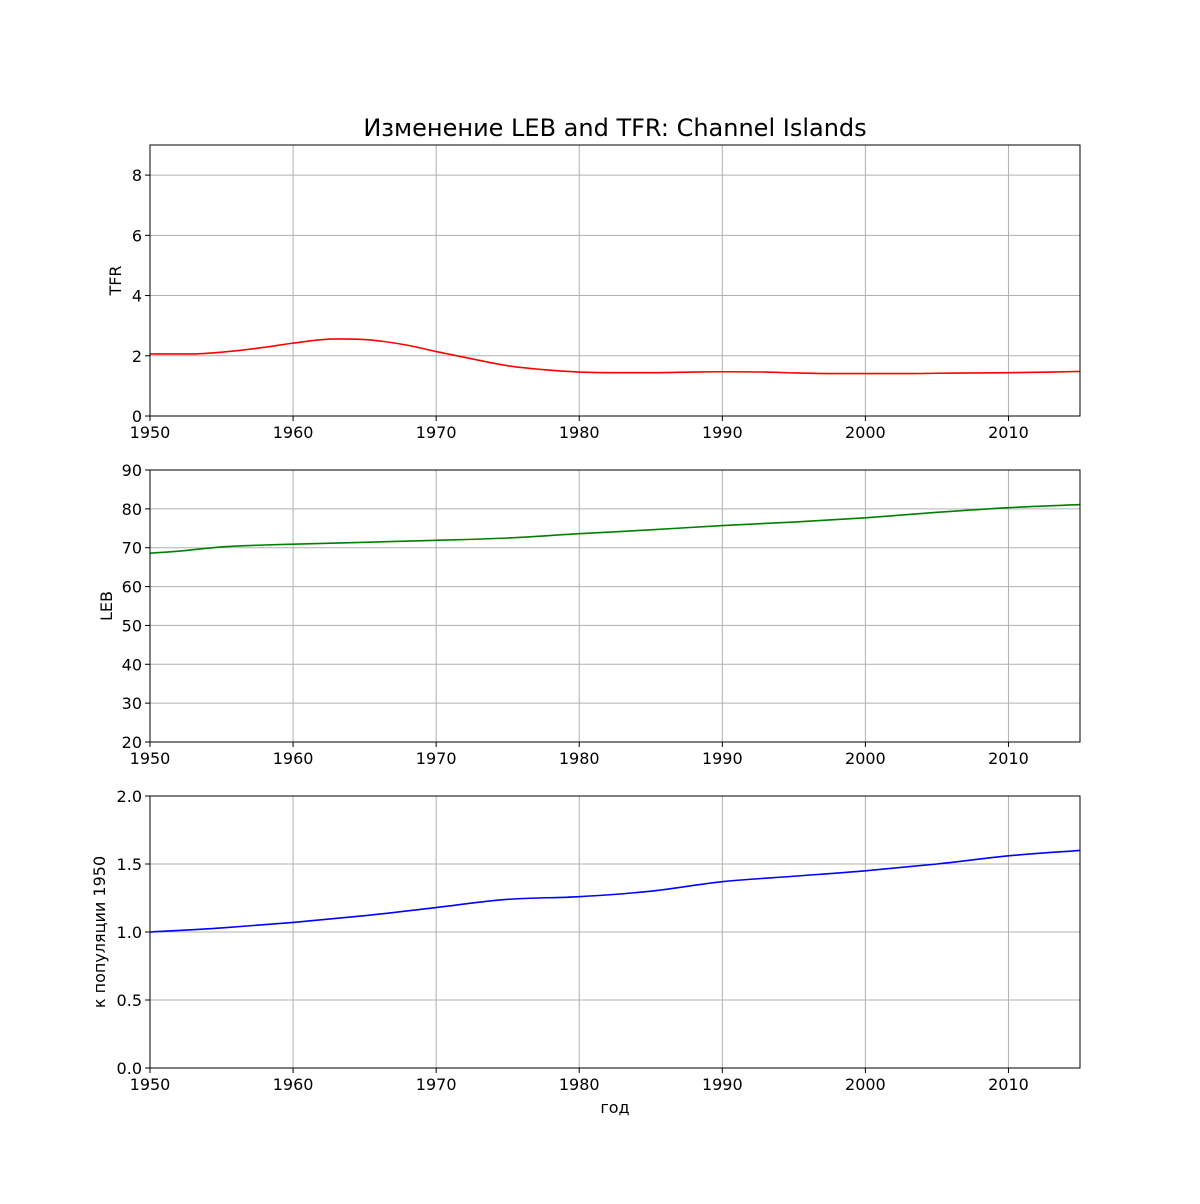  What do you see at coordinates (137, 356) in the screenshot?
I see `y-tick-label: 2` at bounding box center [137, 356].